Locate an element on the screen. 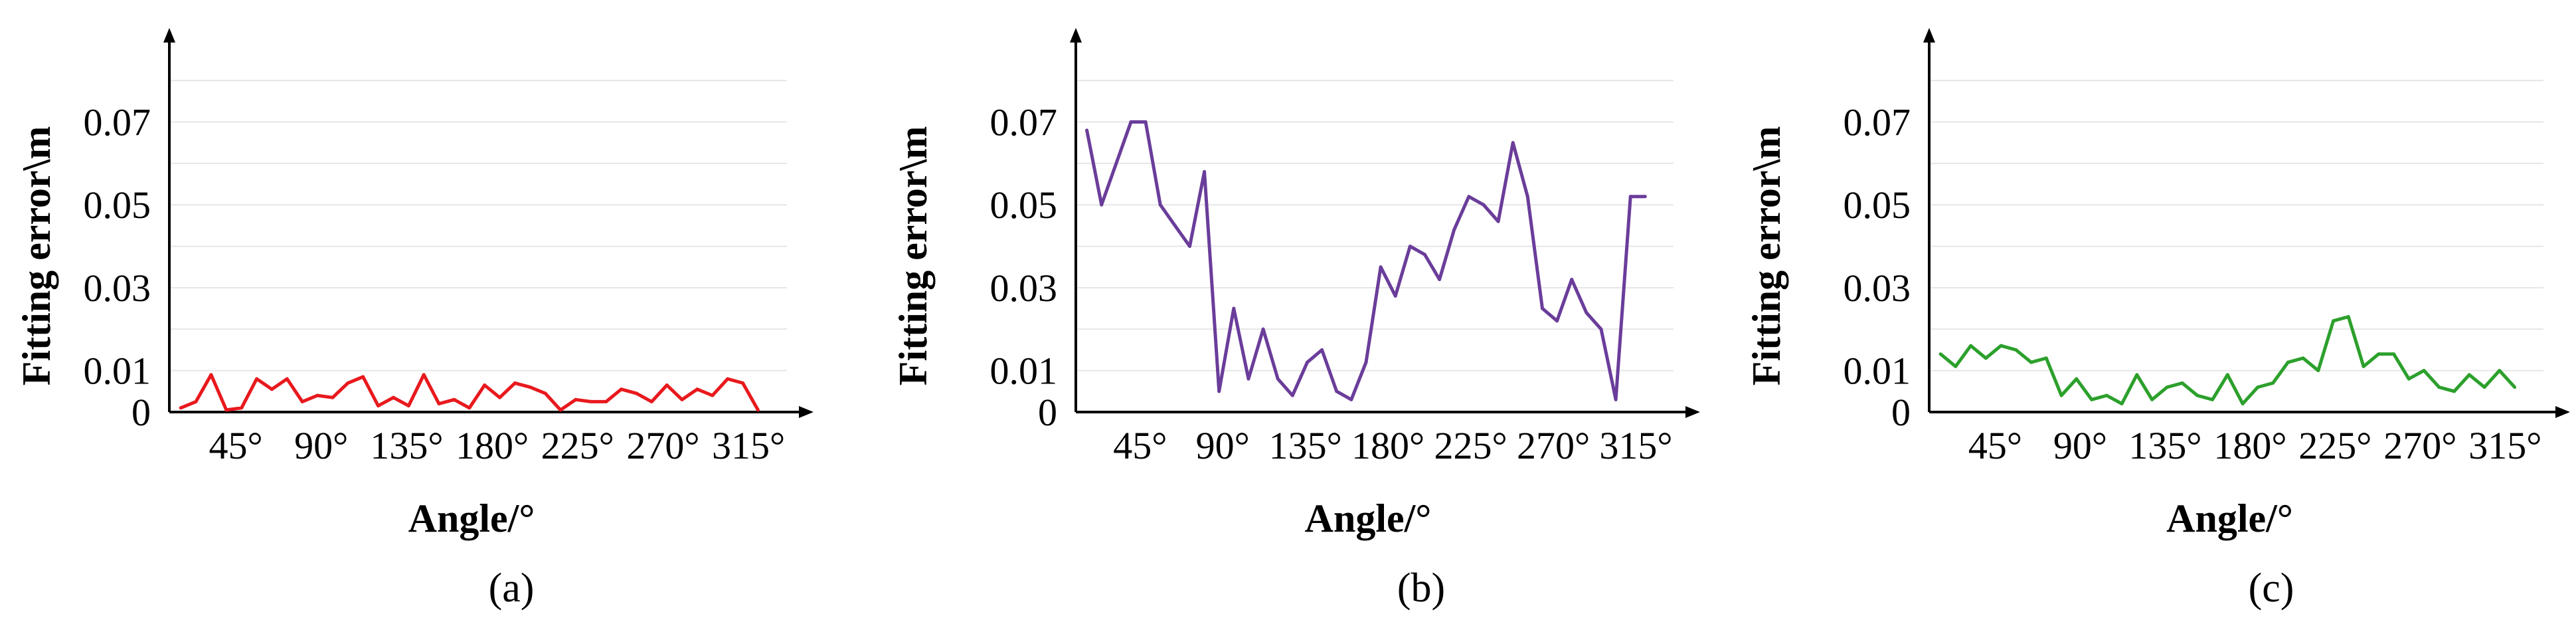 The image size is (2576, 636). panel-caption: (a) is located at coordinates (512, 589).